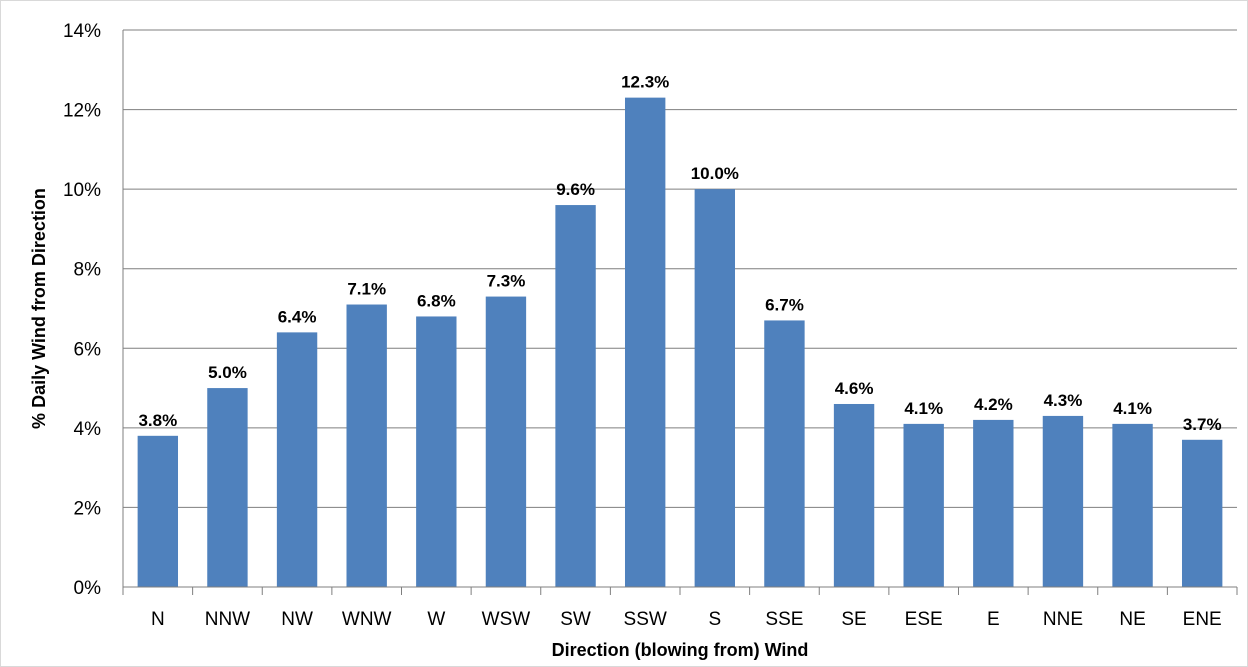 This screenshot has height=667, width=1248. Describe the element at coordinates (88, 588) in the screenshot. I see `y-tick-label: 0%` at that location.